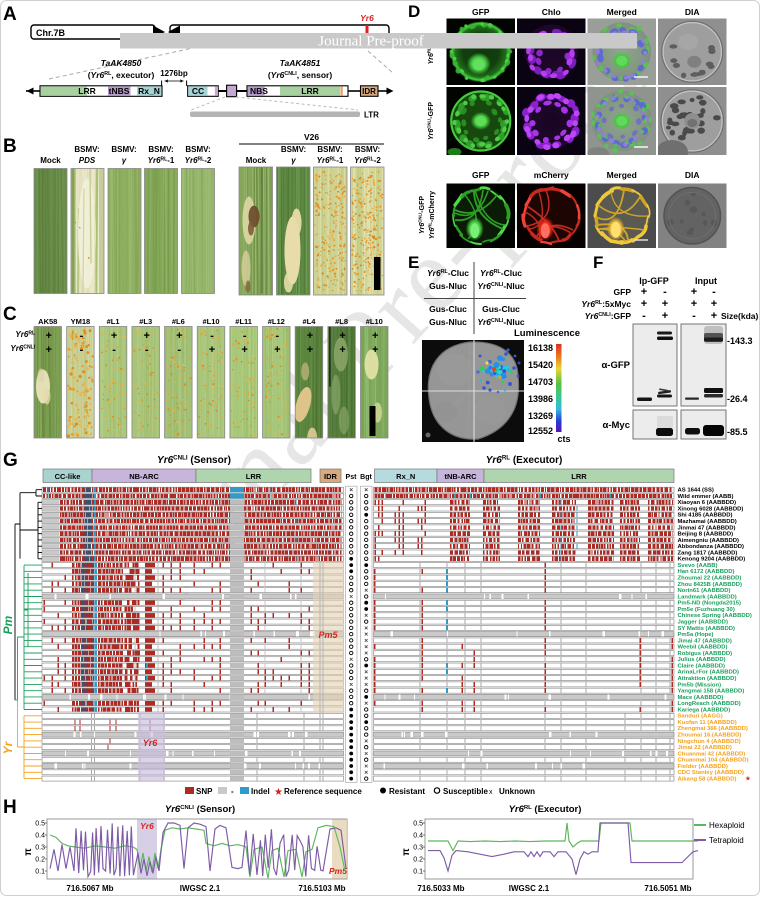  I want to click on svg-text: Size(kda), so click(739, 316).